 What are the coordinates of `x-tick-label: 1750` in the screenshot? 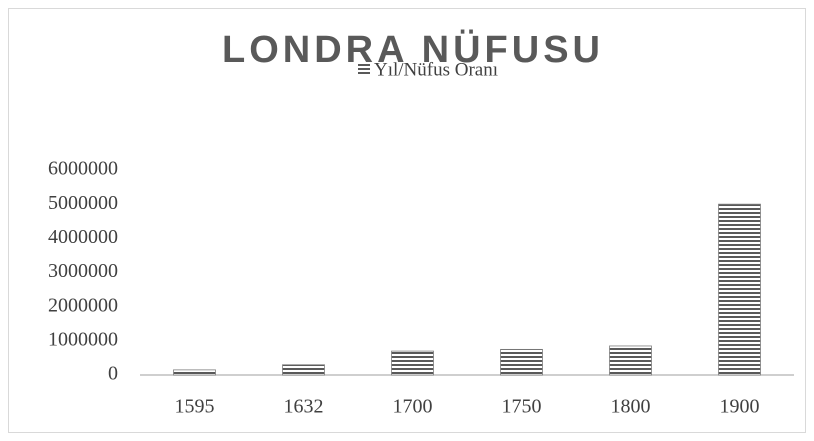 It's located at (522, 407).